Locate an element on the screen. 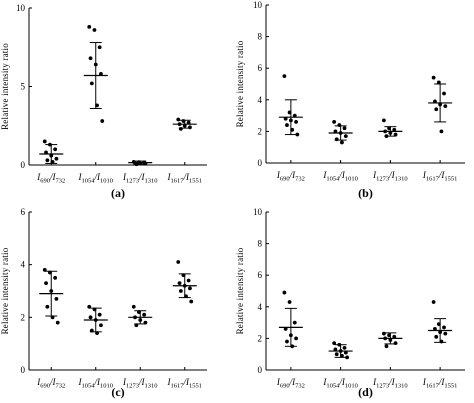 This screenshot has width=474, height=403. panel-label: (c) is located at coordinates (117, 392).